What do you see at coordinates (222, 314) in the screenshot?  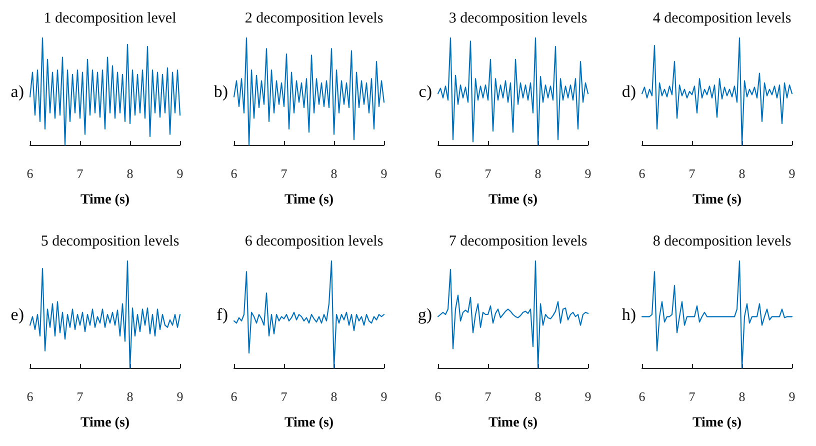 I see `text: f)` at bounding box center [222, 314].